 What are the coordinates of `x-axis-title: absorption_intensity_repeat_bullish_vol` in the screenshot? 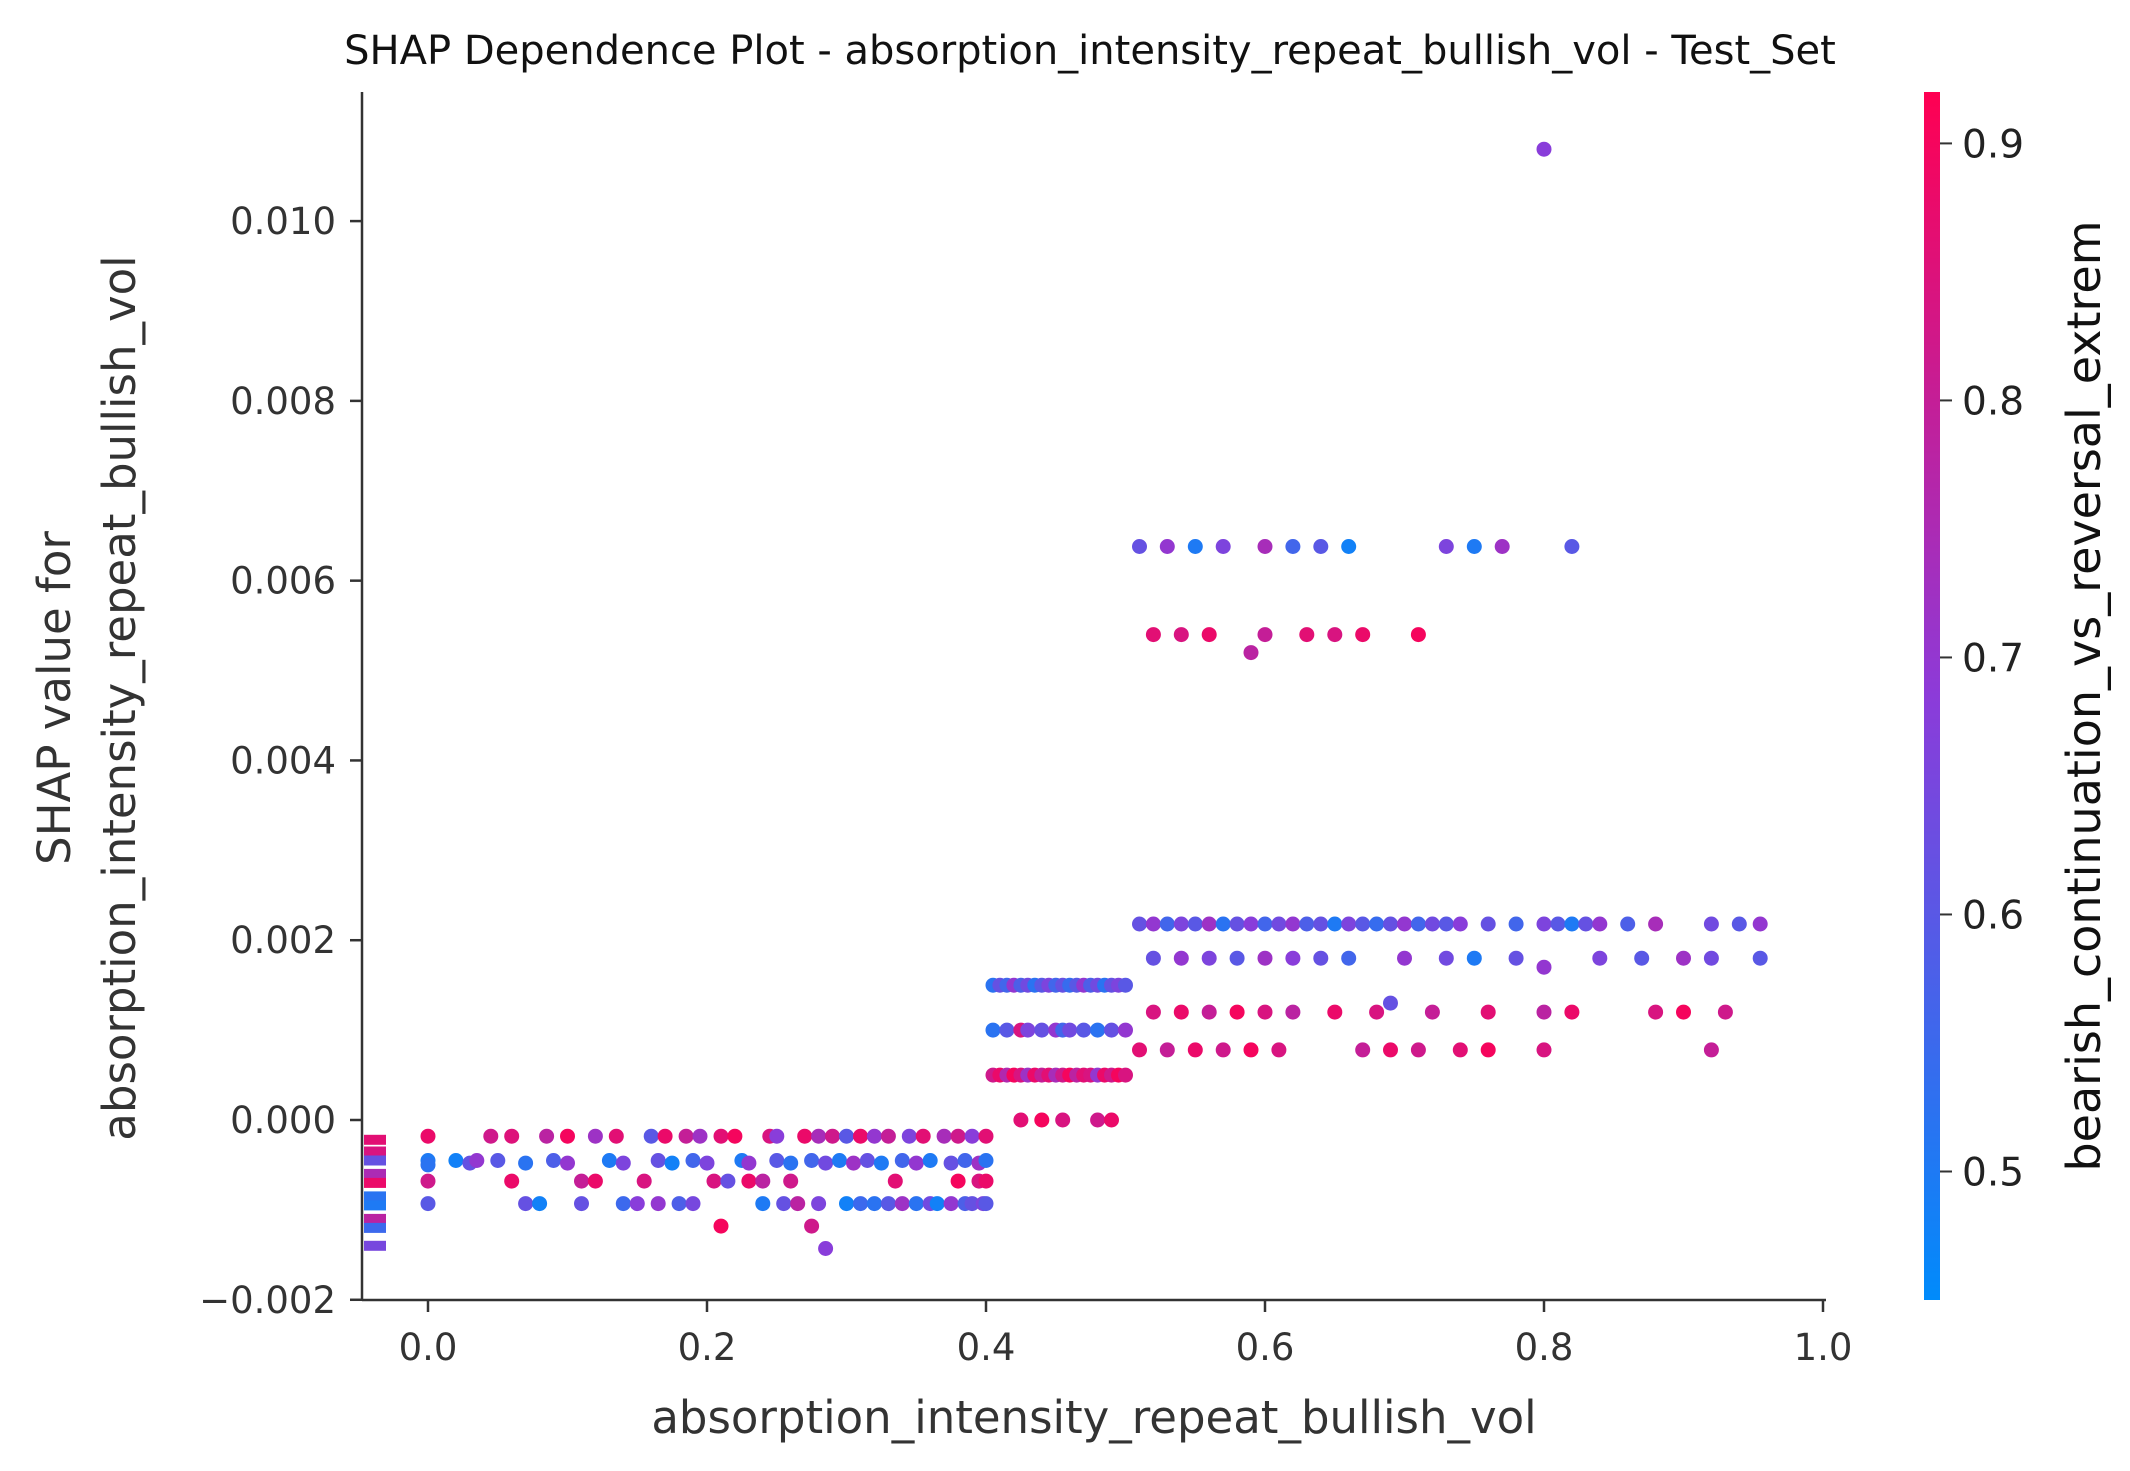 It's located at (1093, 1417).